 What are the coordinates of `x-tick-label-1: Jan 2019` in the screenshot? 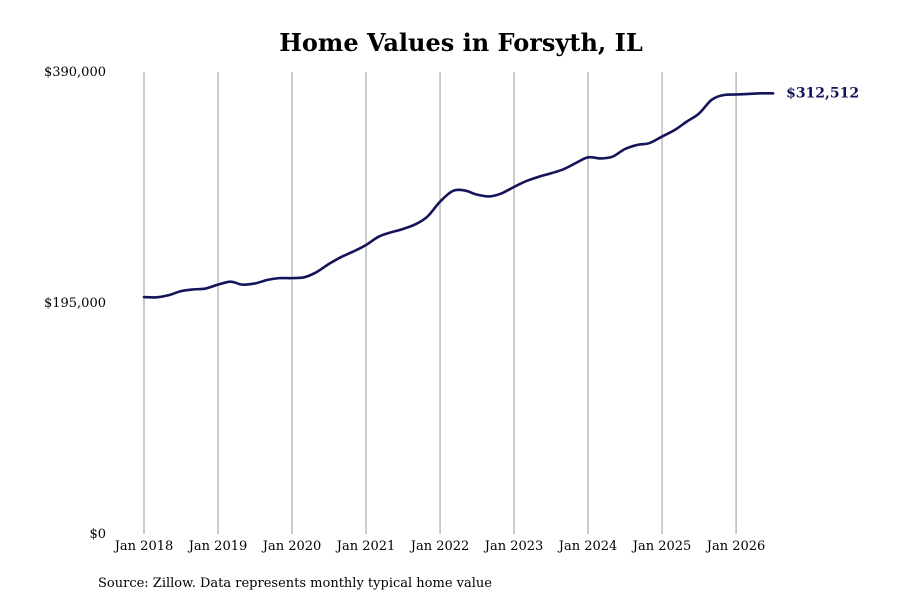 It's located at (217, 546).